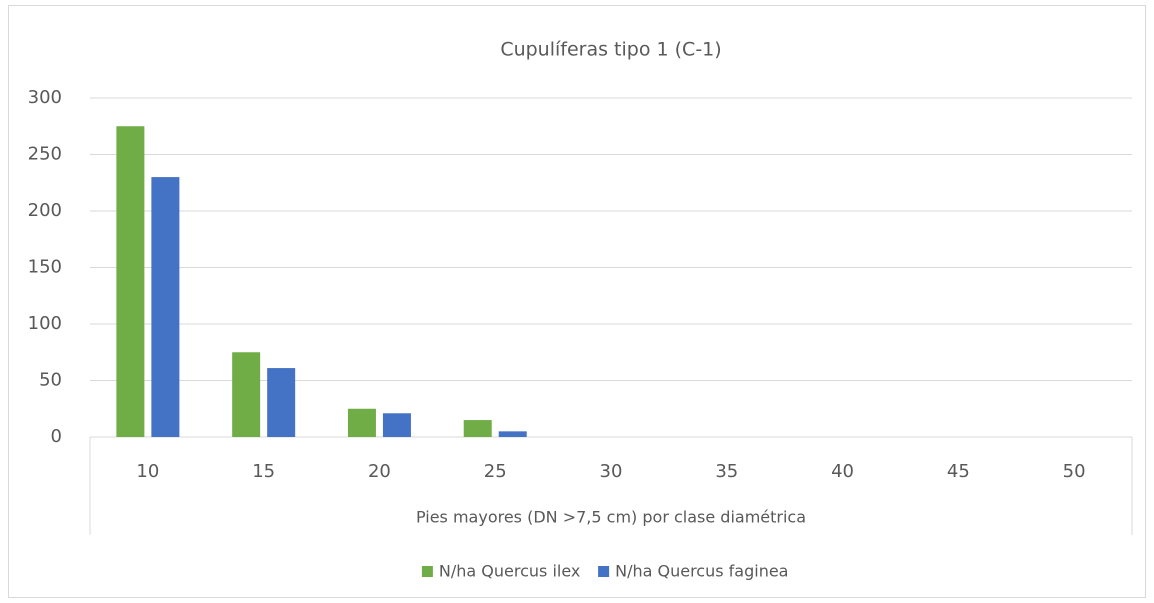 The height and width of the screenshot is (603, 1154). Describe the element at coordinates (263, 471) in the screenshot. I see `x-tick-label: 15` at that location.